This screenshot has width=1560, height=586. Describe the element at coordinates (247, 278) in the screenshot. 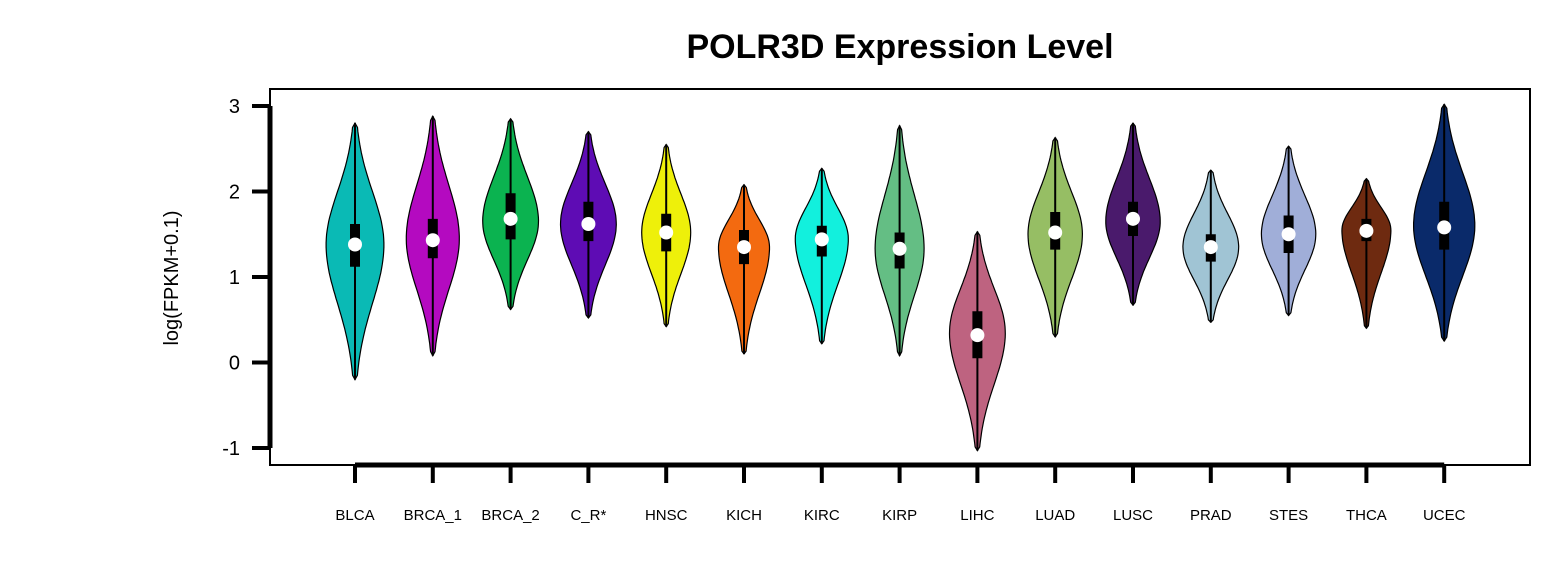

I see `y-axis: -1 0 1 2 3` at that location.